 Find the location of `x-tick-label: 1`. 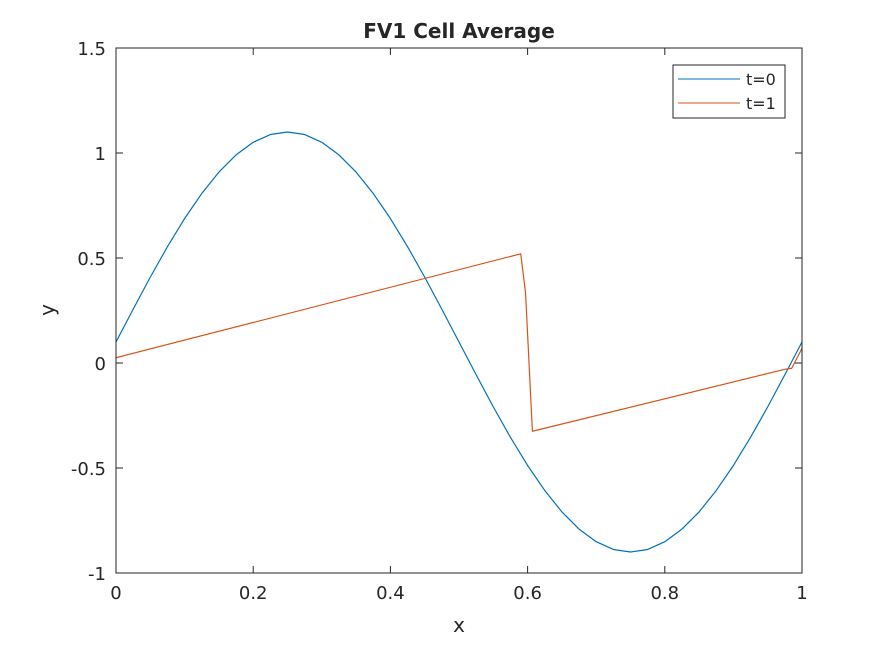

x-tick-label: 1 is located at coordinates (801, 593).